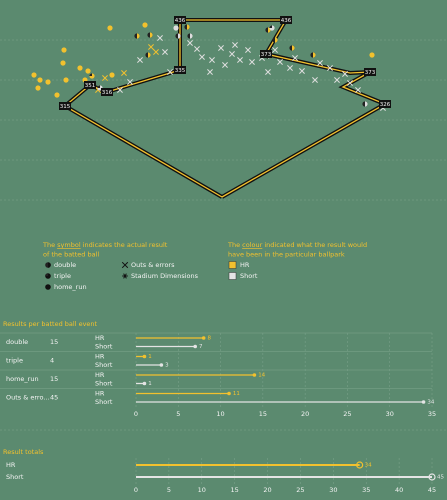  What do you see at coordinates (62, 276) in the screenshot?
I see `legend-label: triple` at bounding box center [62, 276].